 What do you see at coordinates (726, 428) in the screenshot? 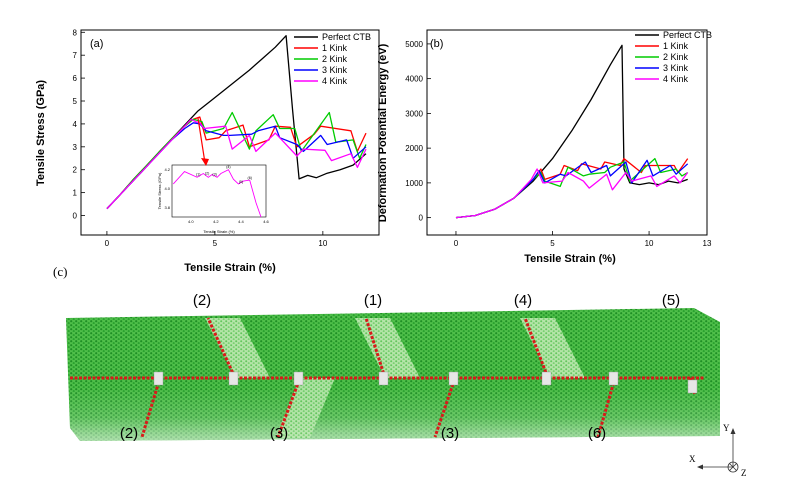
I see `axis-y-label: Y` at bounding box center [726, 428].